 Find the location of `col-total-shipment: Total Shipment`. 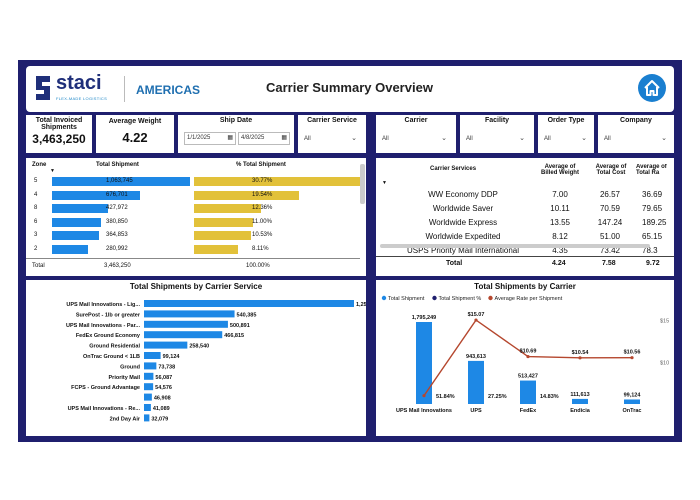

col-total-shipment: Total Shipment is located at coordinates (117, 165).